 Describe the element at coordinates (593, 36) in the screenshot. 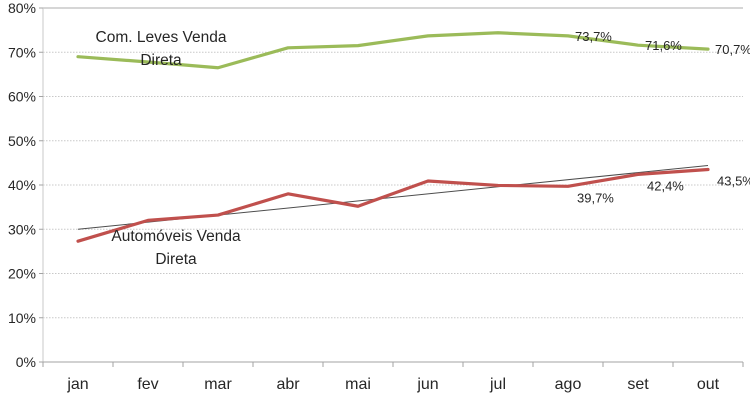

I see `data-label: 73,7%` at that location.